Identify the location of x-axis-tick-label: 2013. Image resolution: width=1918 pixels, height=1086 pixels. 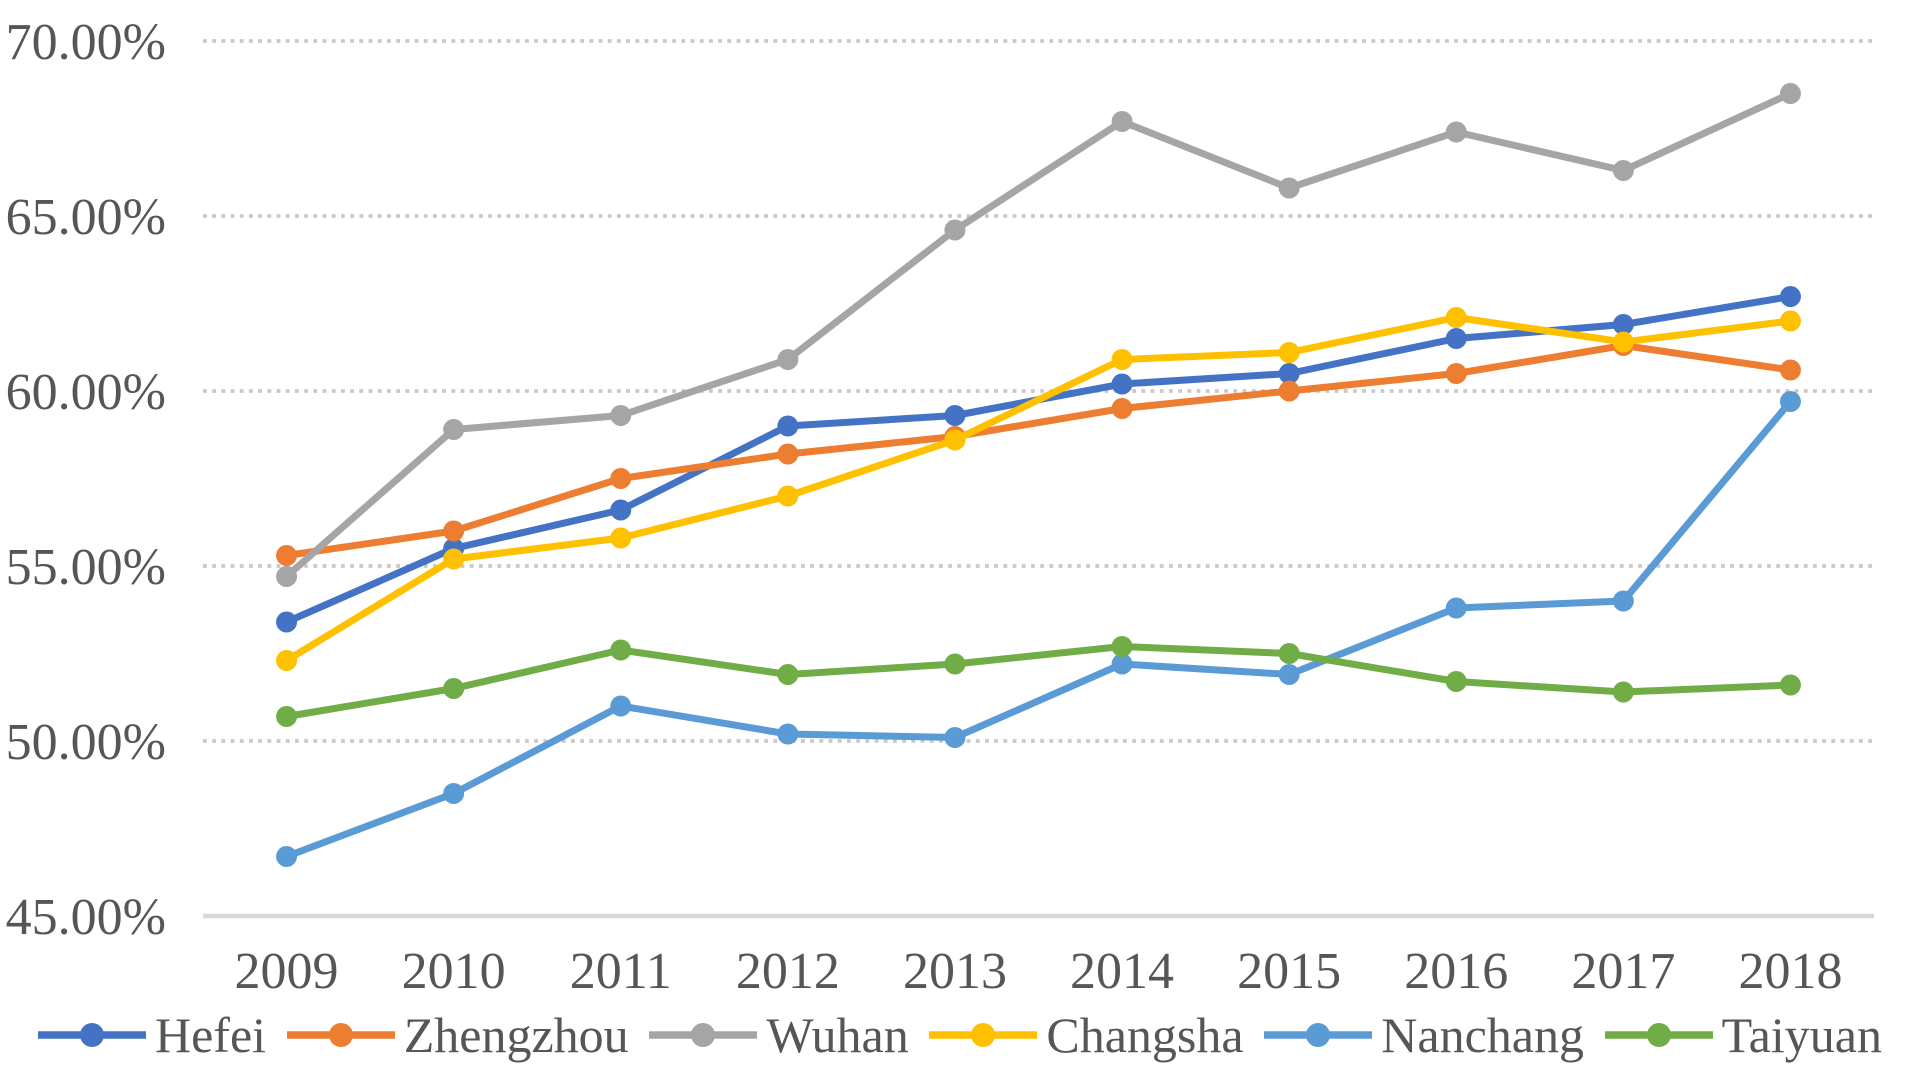
(955, 971).